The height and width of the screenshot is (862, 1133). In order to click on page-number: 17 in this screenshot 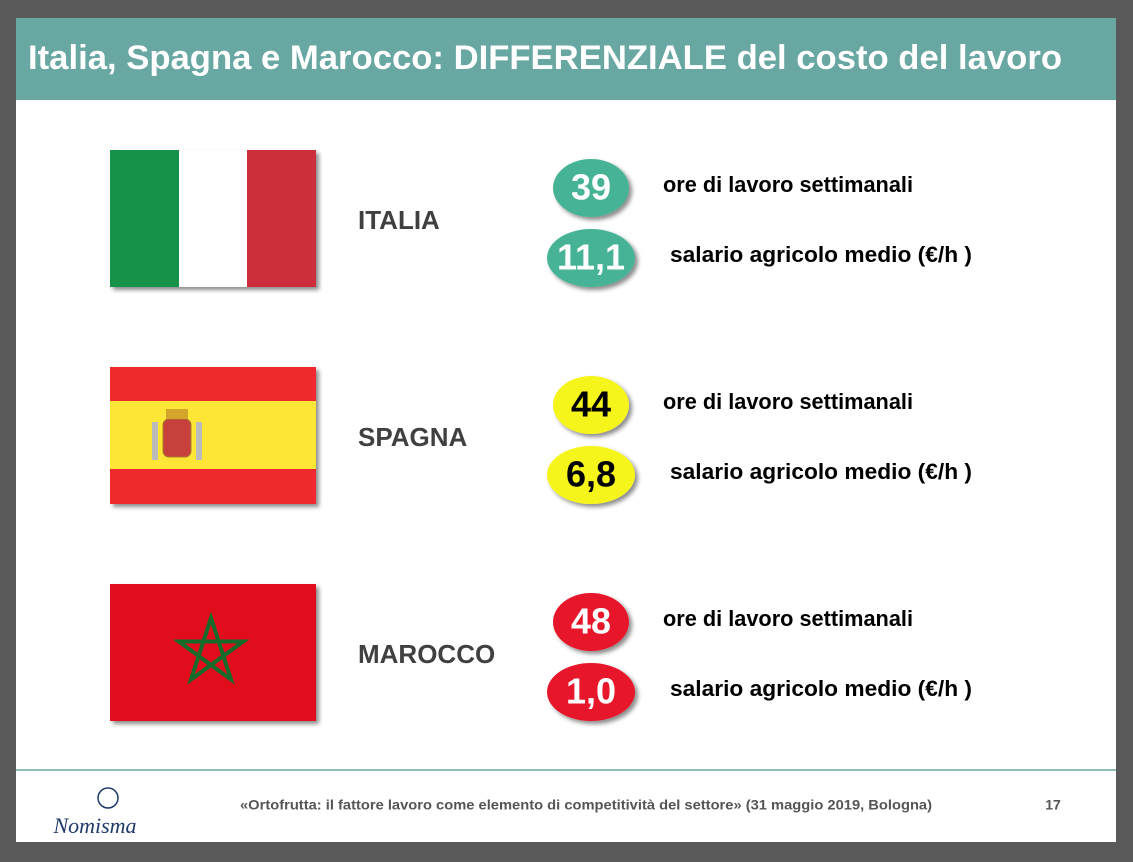, I will do `click(1053, 805)`.